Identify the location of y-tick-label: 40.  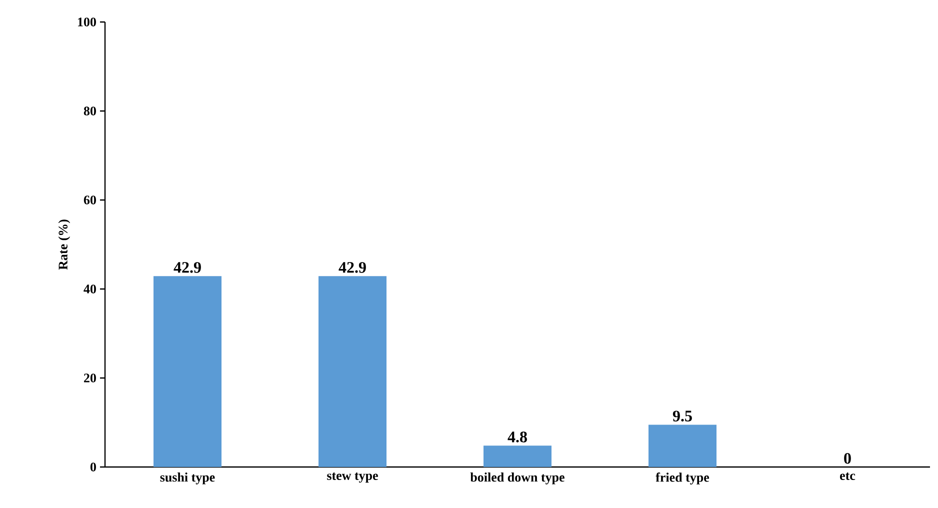
(90, 289).